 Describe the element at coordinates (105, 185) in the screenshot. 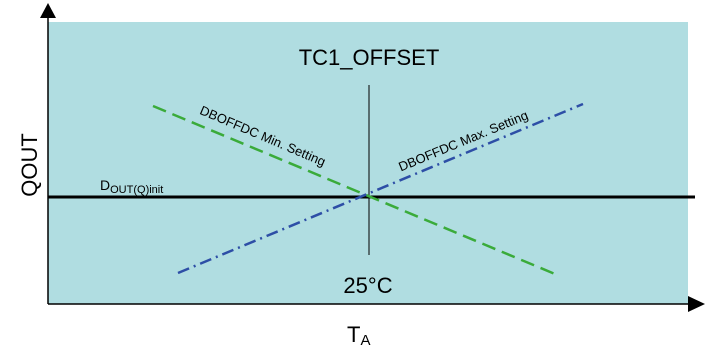

I see `baseline-label-main: D` at that location.